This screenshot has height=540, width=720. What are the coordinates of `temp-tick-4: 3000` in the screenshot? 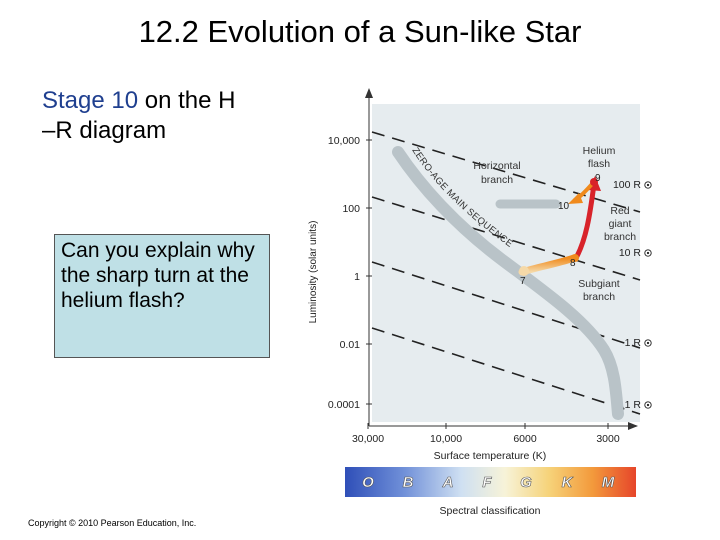 It's located at (608, 439).